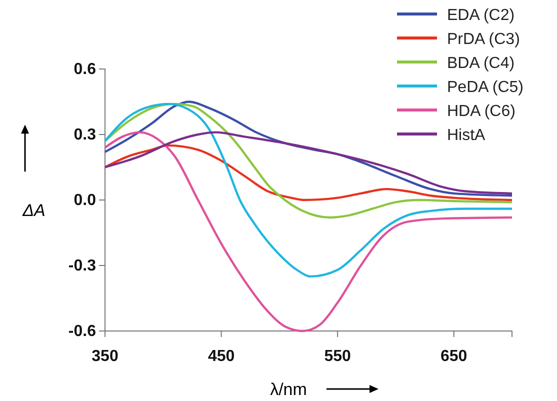 Image resolution: width=557 pixels, height=401 pixels. I want to click on x-tick-label: 450, so click(221, 356).